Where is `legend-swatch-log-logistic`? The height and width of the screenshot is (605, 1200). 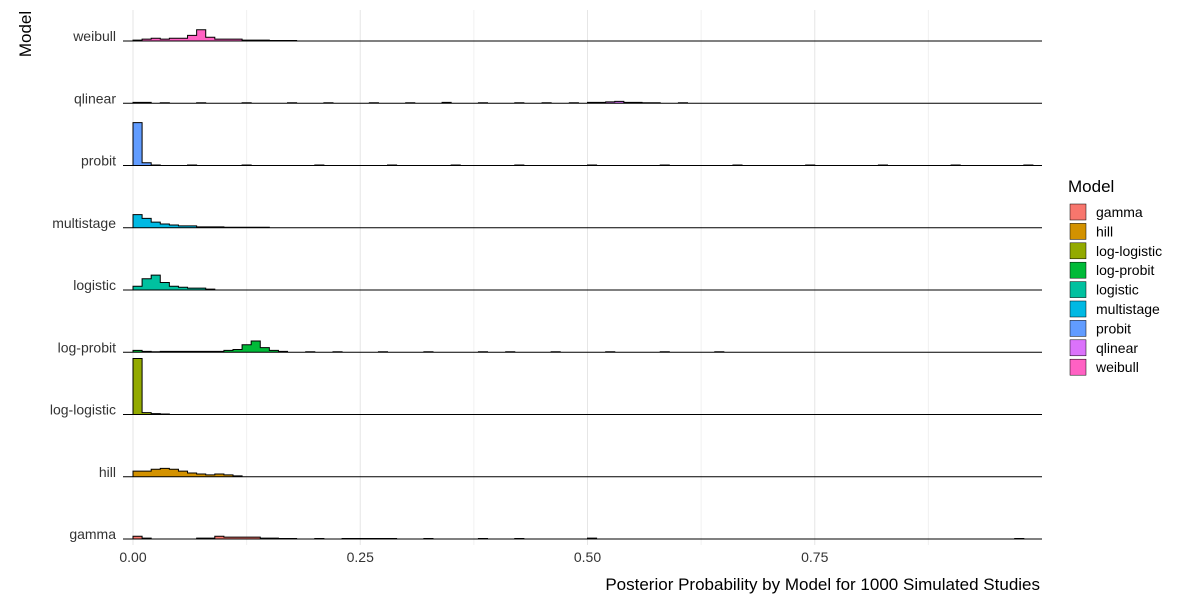
legend-swatch-log-logistic is located at coordinates (1078, 251).